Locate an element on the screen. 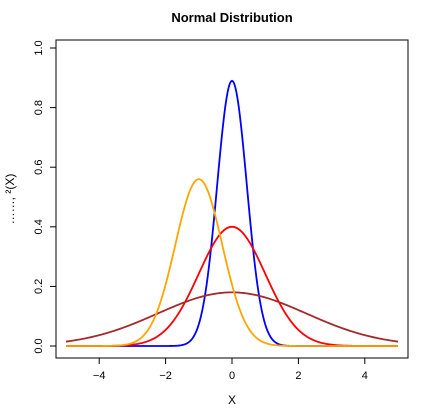  x-axis-label: X is located at coordinates (232, 400).